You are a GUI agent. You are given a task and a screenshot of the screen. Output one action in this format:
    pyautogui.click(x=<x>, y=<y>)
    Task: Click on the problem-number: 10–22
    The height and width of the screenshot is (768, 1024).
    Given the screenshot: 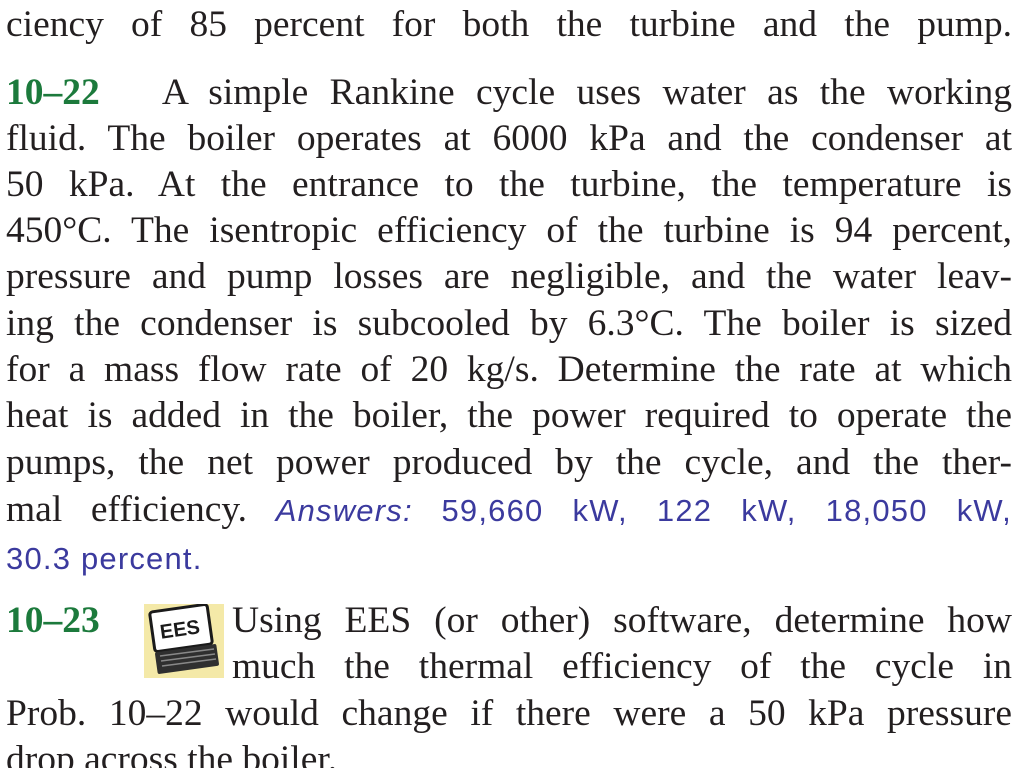 What is the action you would take?
    pyautogui.click(x=53, y=92)
    